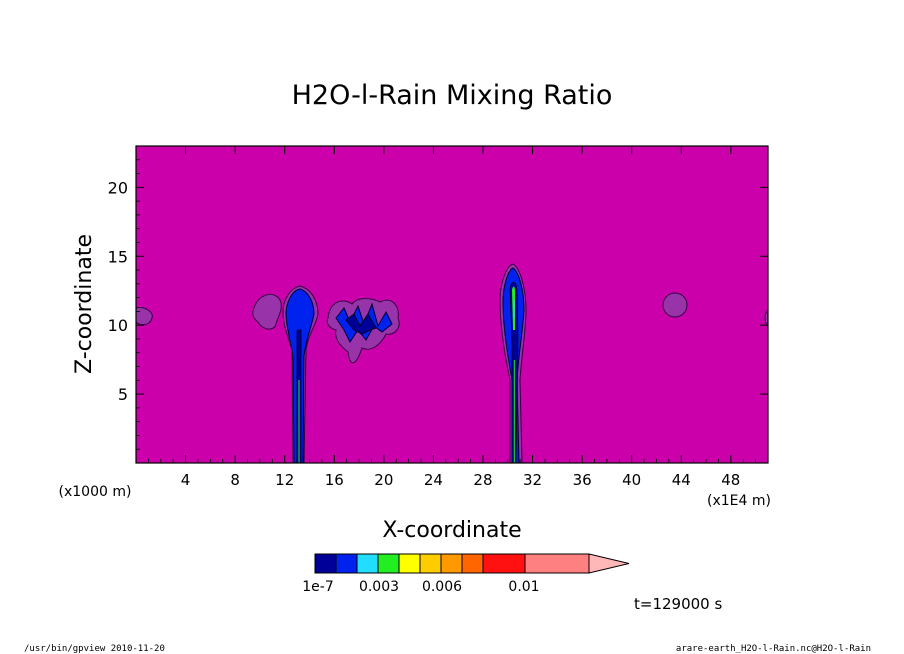 This screenshot has width=904, height=654. What do you see at coordinates (739, 501) in the screenshot?
I see `x-axis-unit-right: (x1E4 m)` at bounding box center [739, 501].